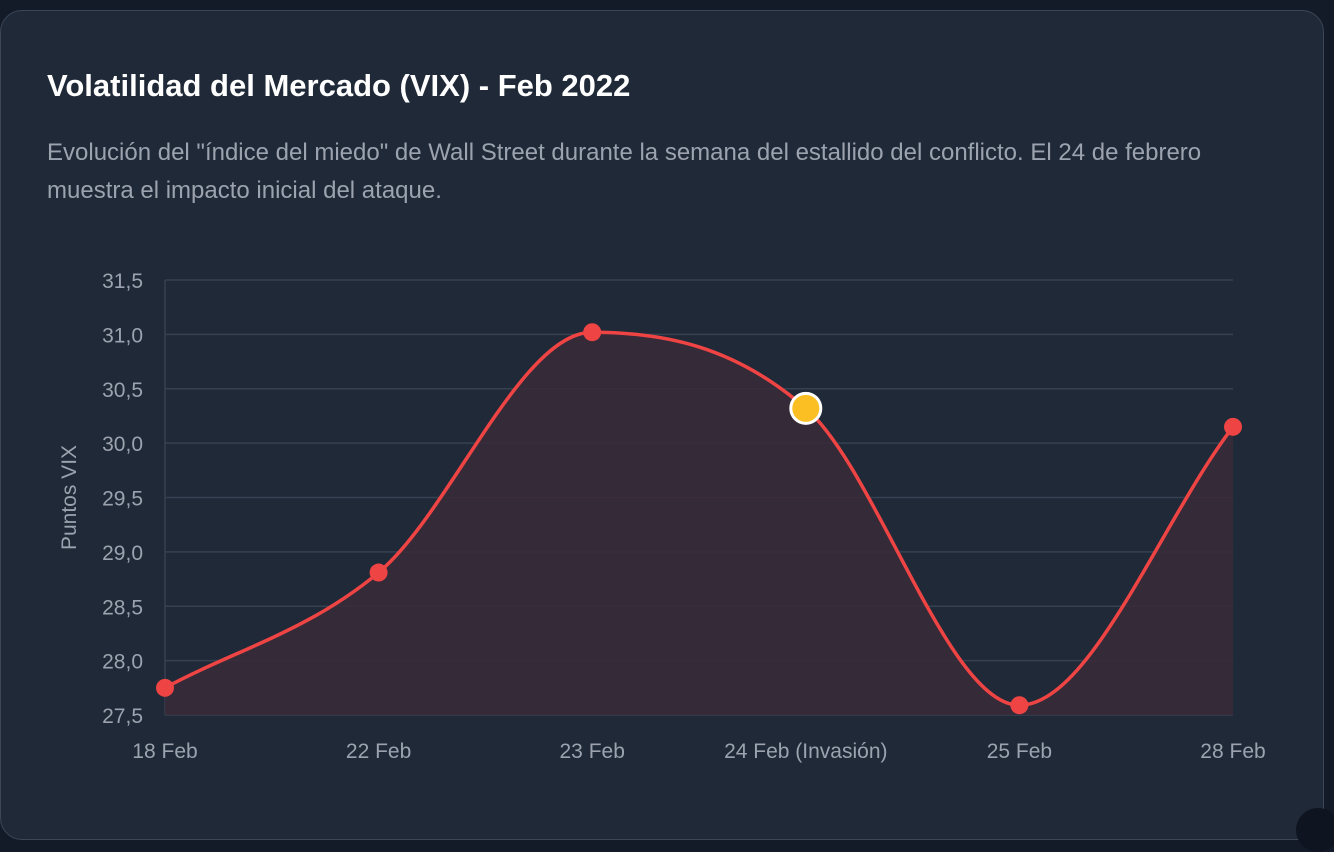 Image resolution: width=1334 pixels, height=852 pixels. Describe the element at coordinates (1315, 830) in the screenshot. I see `corner-resize-handle` at that location.